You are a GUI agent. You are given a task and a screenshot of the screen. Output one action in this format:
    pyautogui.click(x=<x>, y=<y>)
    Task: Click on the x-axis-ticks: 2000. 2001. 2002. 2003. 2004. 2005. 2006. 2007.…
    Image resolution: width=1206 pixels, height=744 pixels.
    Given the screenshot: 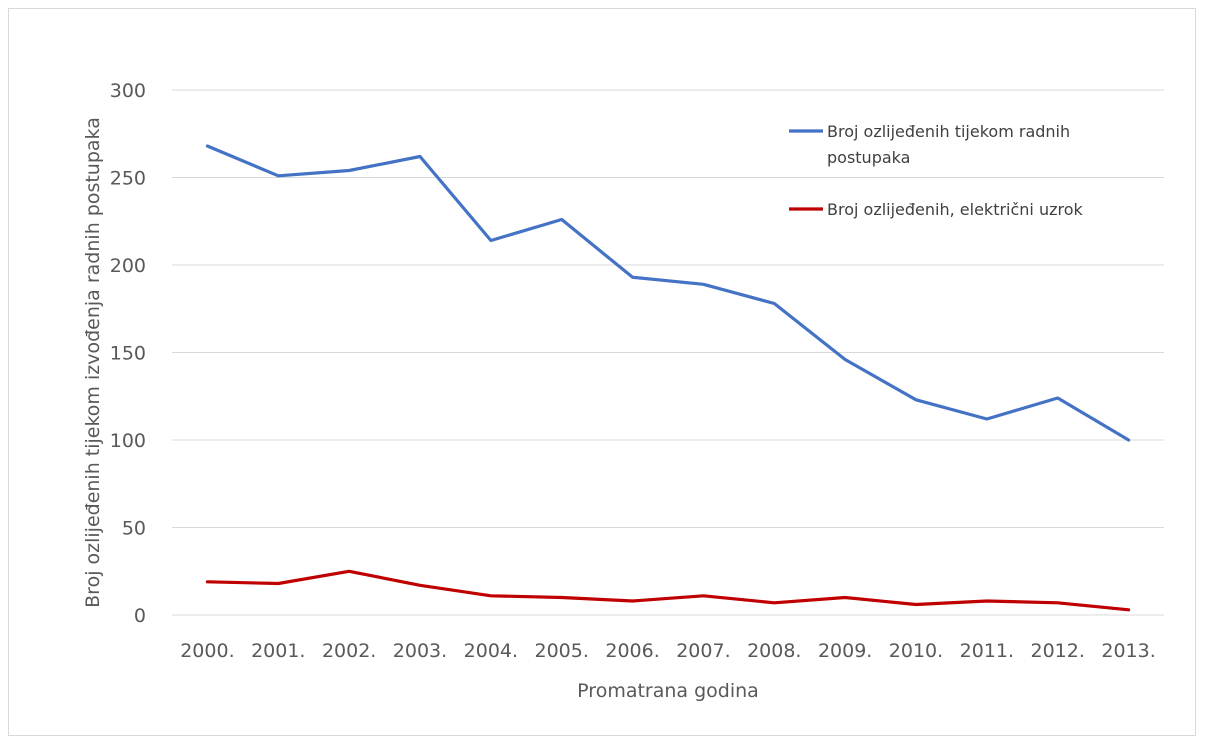 What is the action you would take?
    pyautogui.click(x=668, y=651)
    